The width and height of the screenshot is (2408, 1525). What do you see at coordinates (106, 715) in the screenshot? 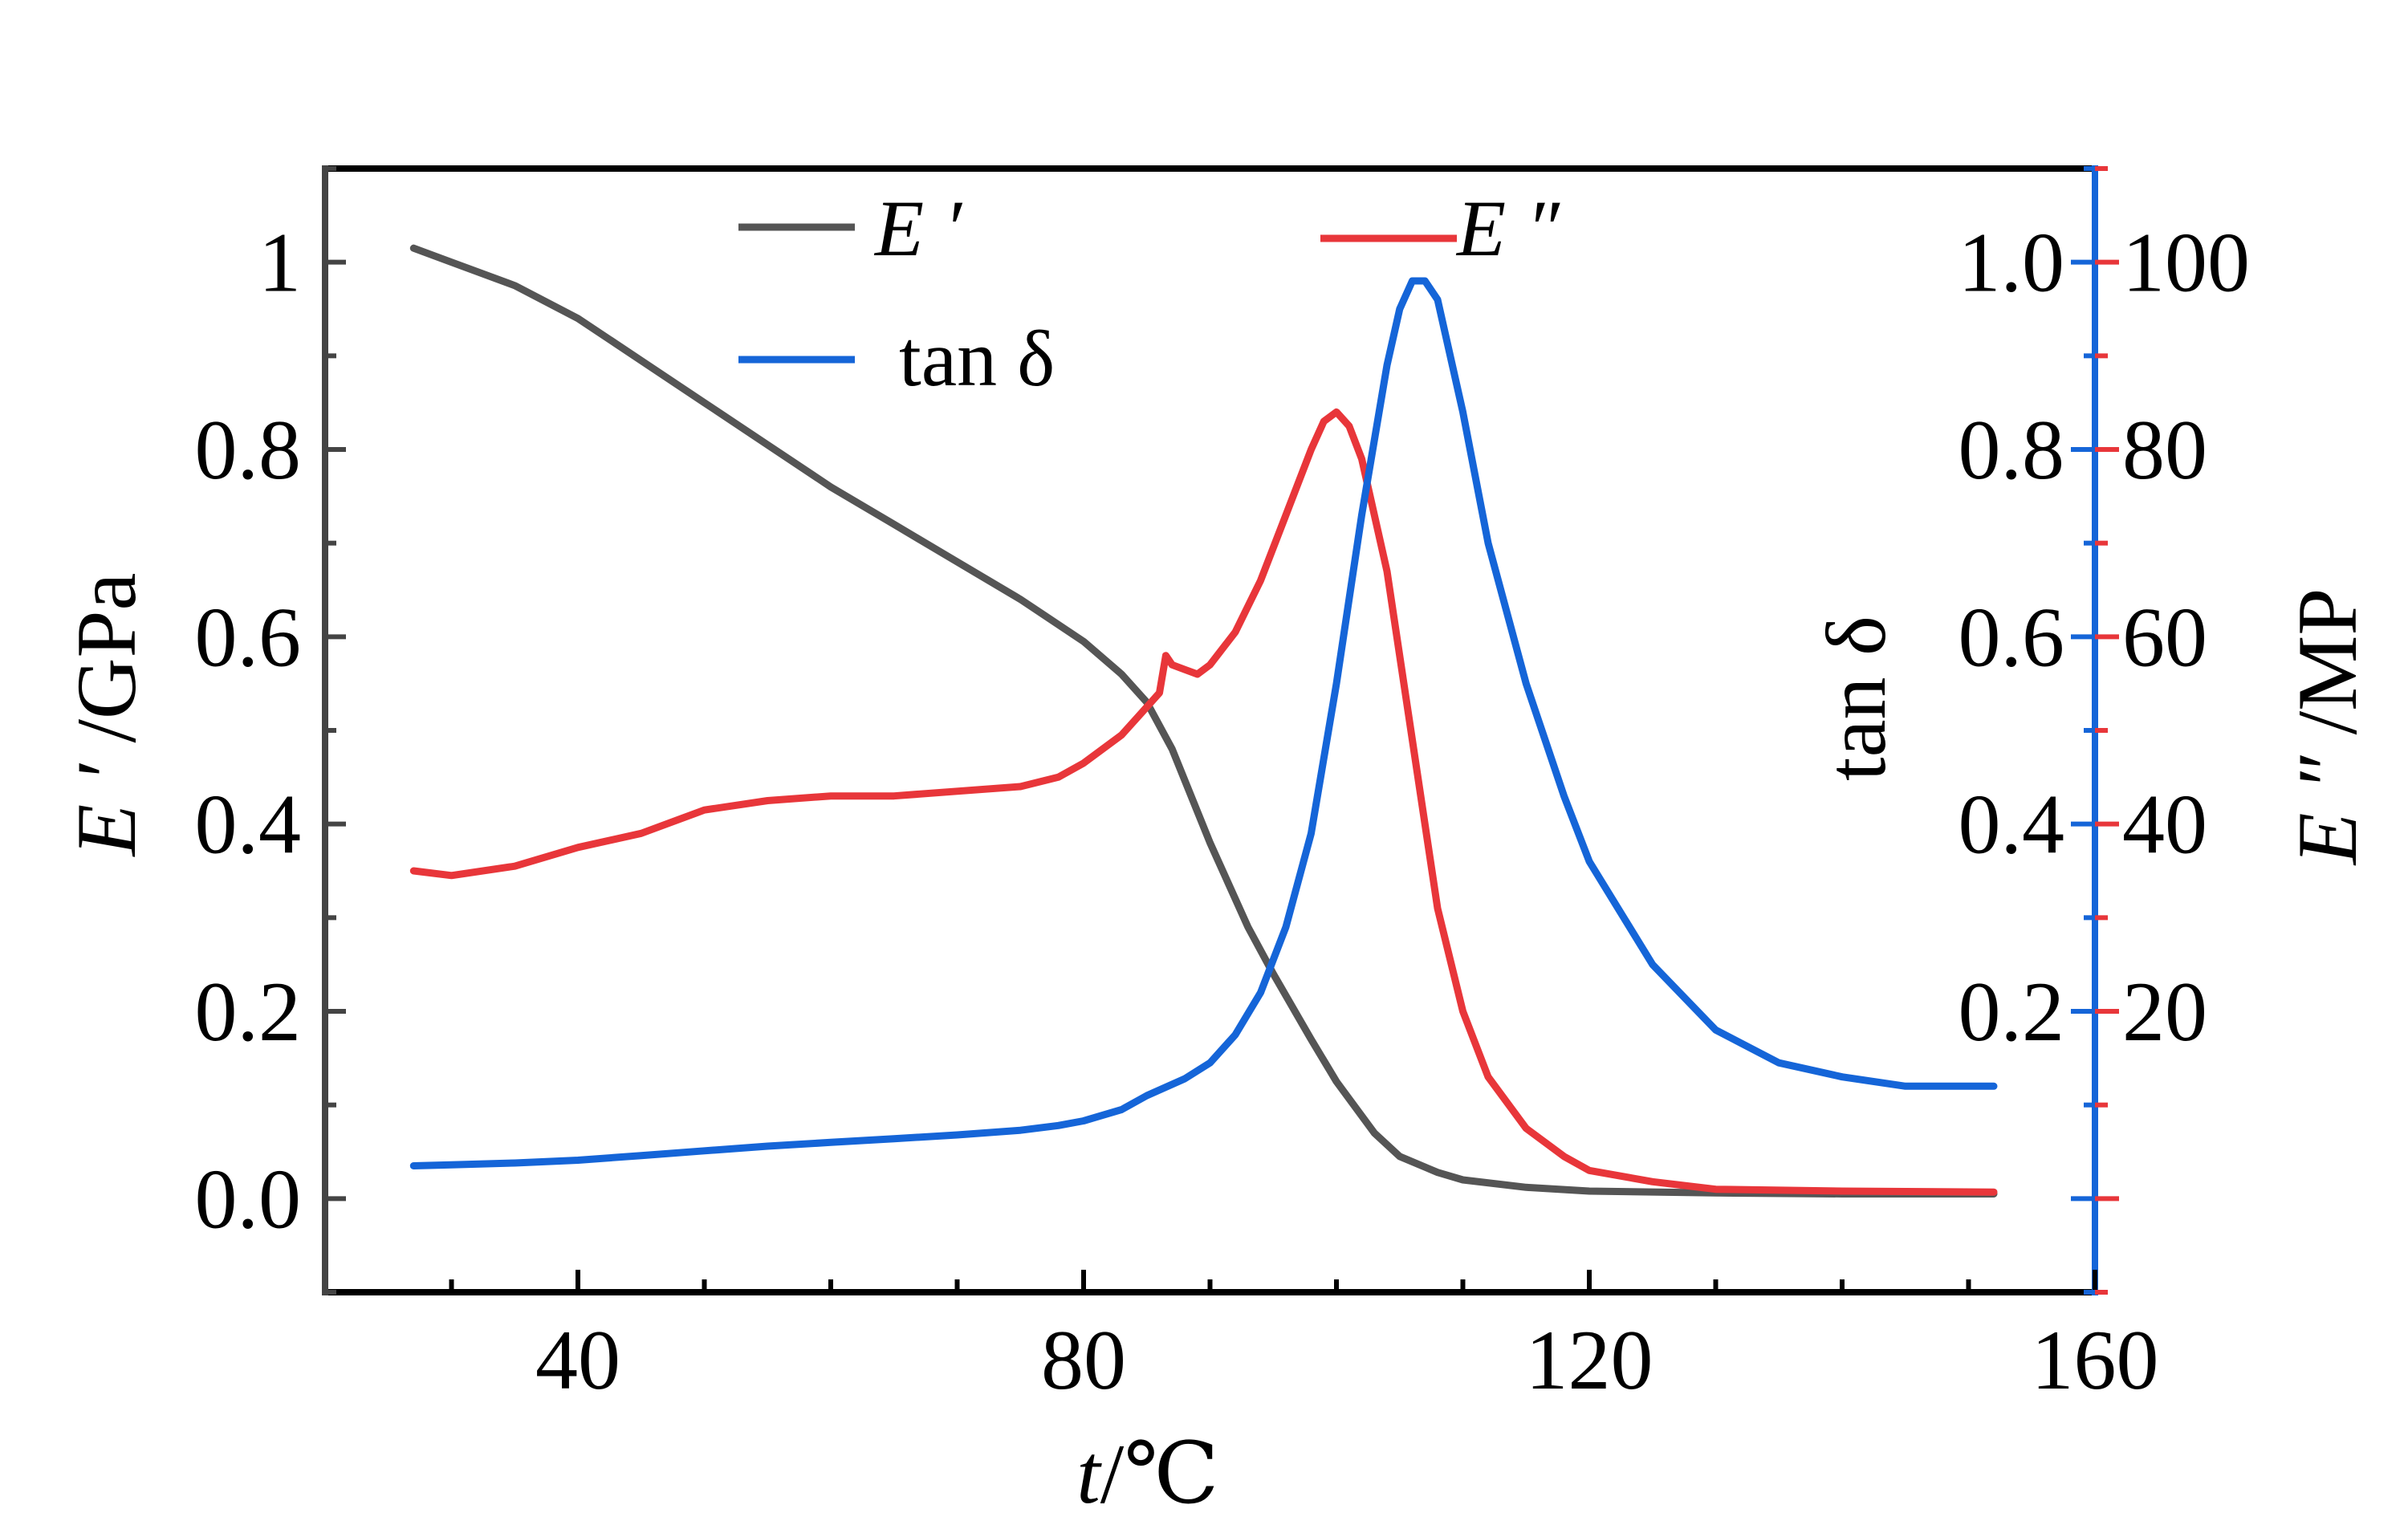
I see `y-left-axis-title: E ′ /GPa` at bounding box center [106, 715].